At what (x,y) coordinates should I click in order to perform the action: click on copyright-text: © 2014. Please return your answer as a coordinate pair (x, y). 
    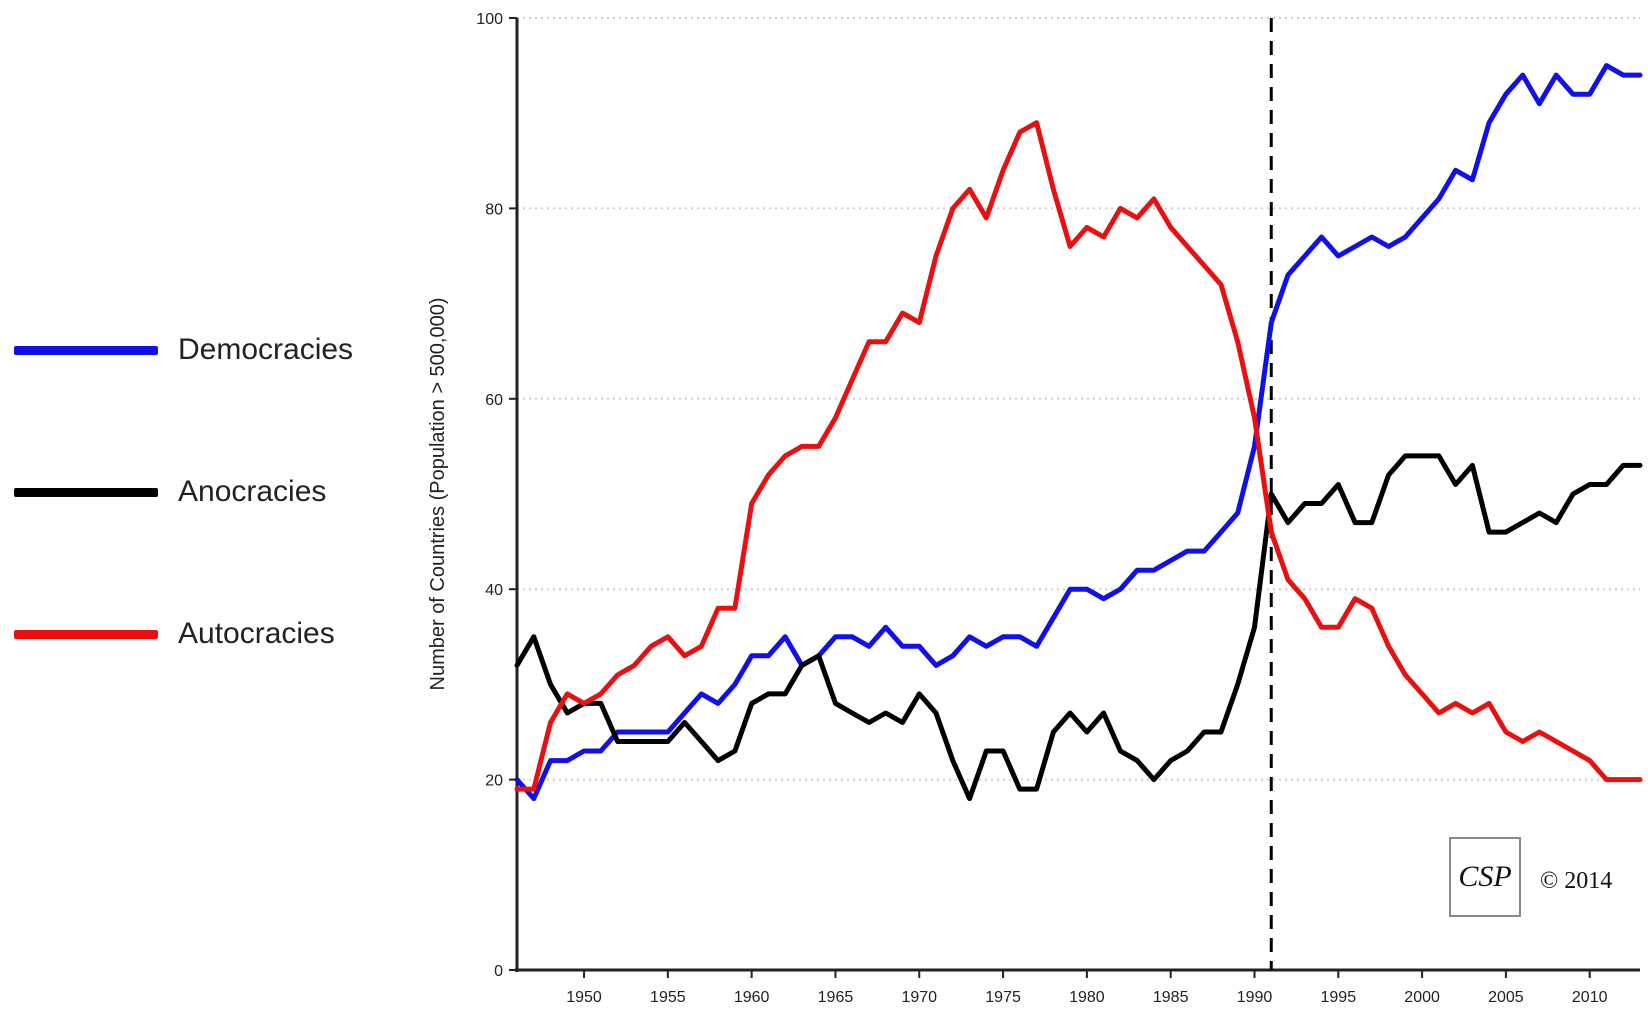
    Looking at the image, I should click on (1576, 881).